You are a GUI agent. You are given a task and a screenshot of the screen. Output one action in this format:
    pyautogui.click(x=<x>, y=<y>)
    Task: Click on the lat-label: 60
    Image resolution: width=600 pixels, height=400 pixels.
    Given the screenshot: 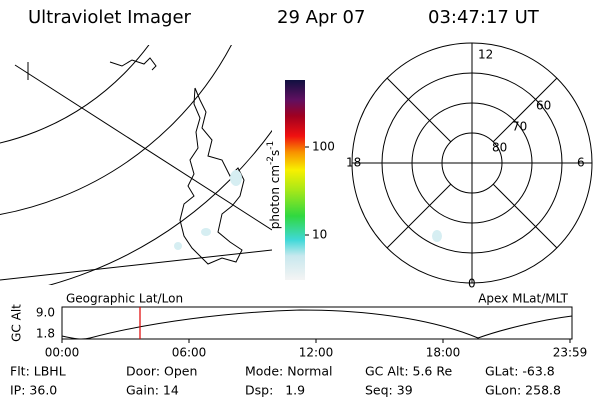 What is the action you would take?
    pyautogui.click(x=543, y=106)
    